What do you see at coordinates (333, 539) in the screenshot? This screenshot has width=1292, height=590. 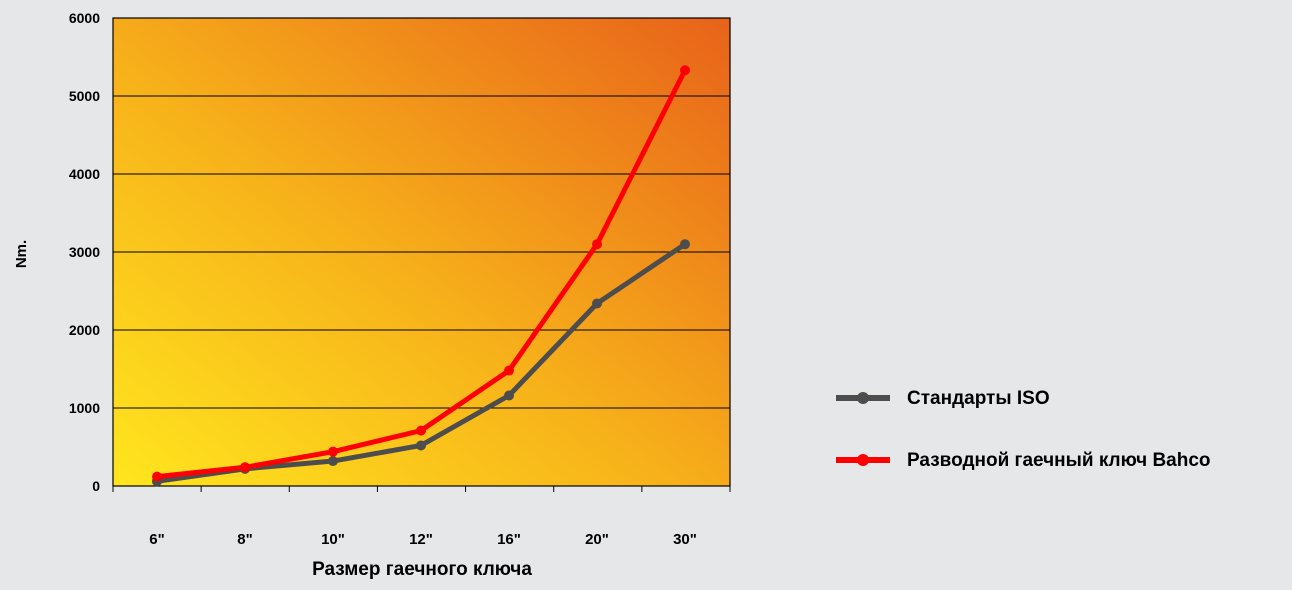 I see `x-tick-label: 10"` at bounding box center [333, 539].